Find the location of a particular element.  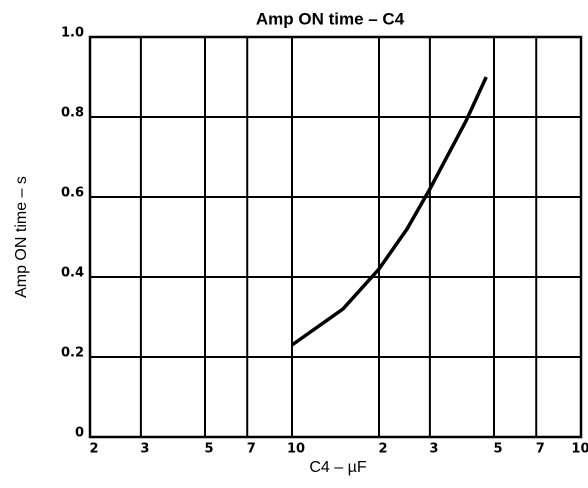

chart-title: Amp ON time – C4 is located at coordinates (330, 18).